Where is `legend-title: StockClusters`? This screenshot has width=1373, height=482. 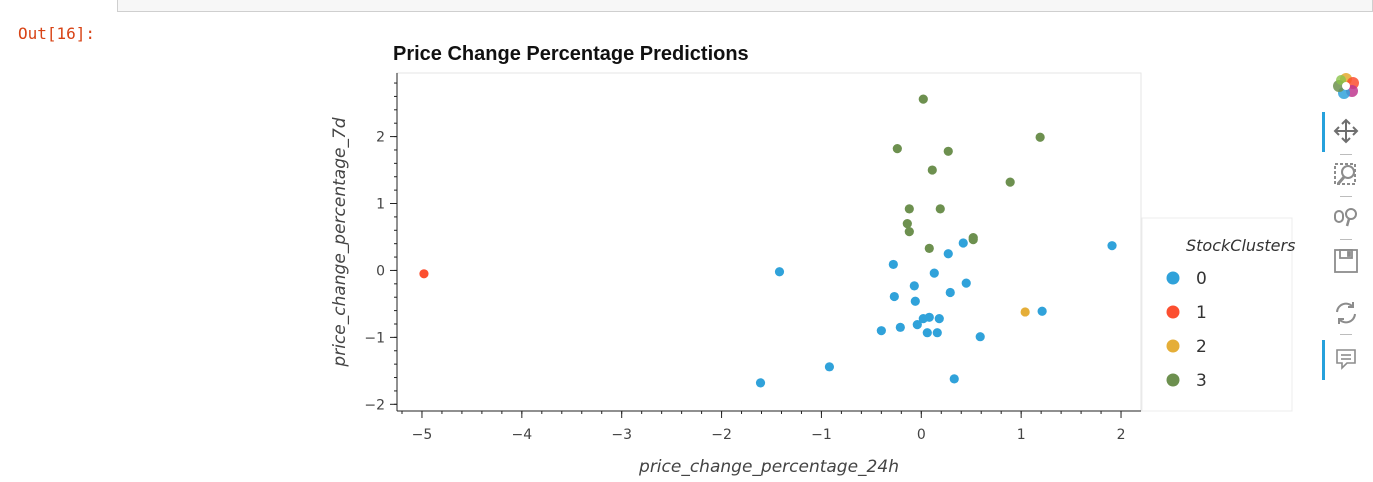
legend-title: StockClusters is located at coordinates (1240, 245).